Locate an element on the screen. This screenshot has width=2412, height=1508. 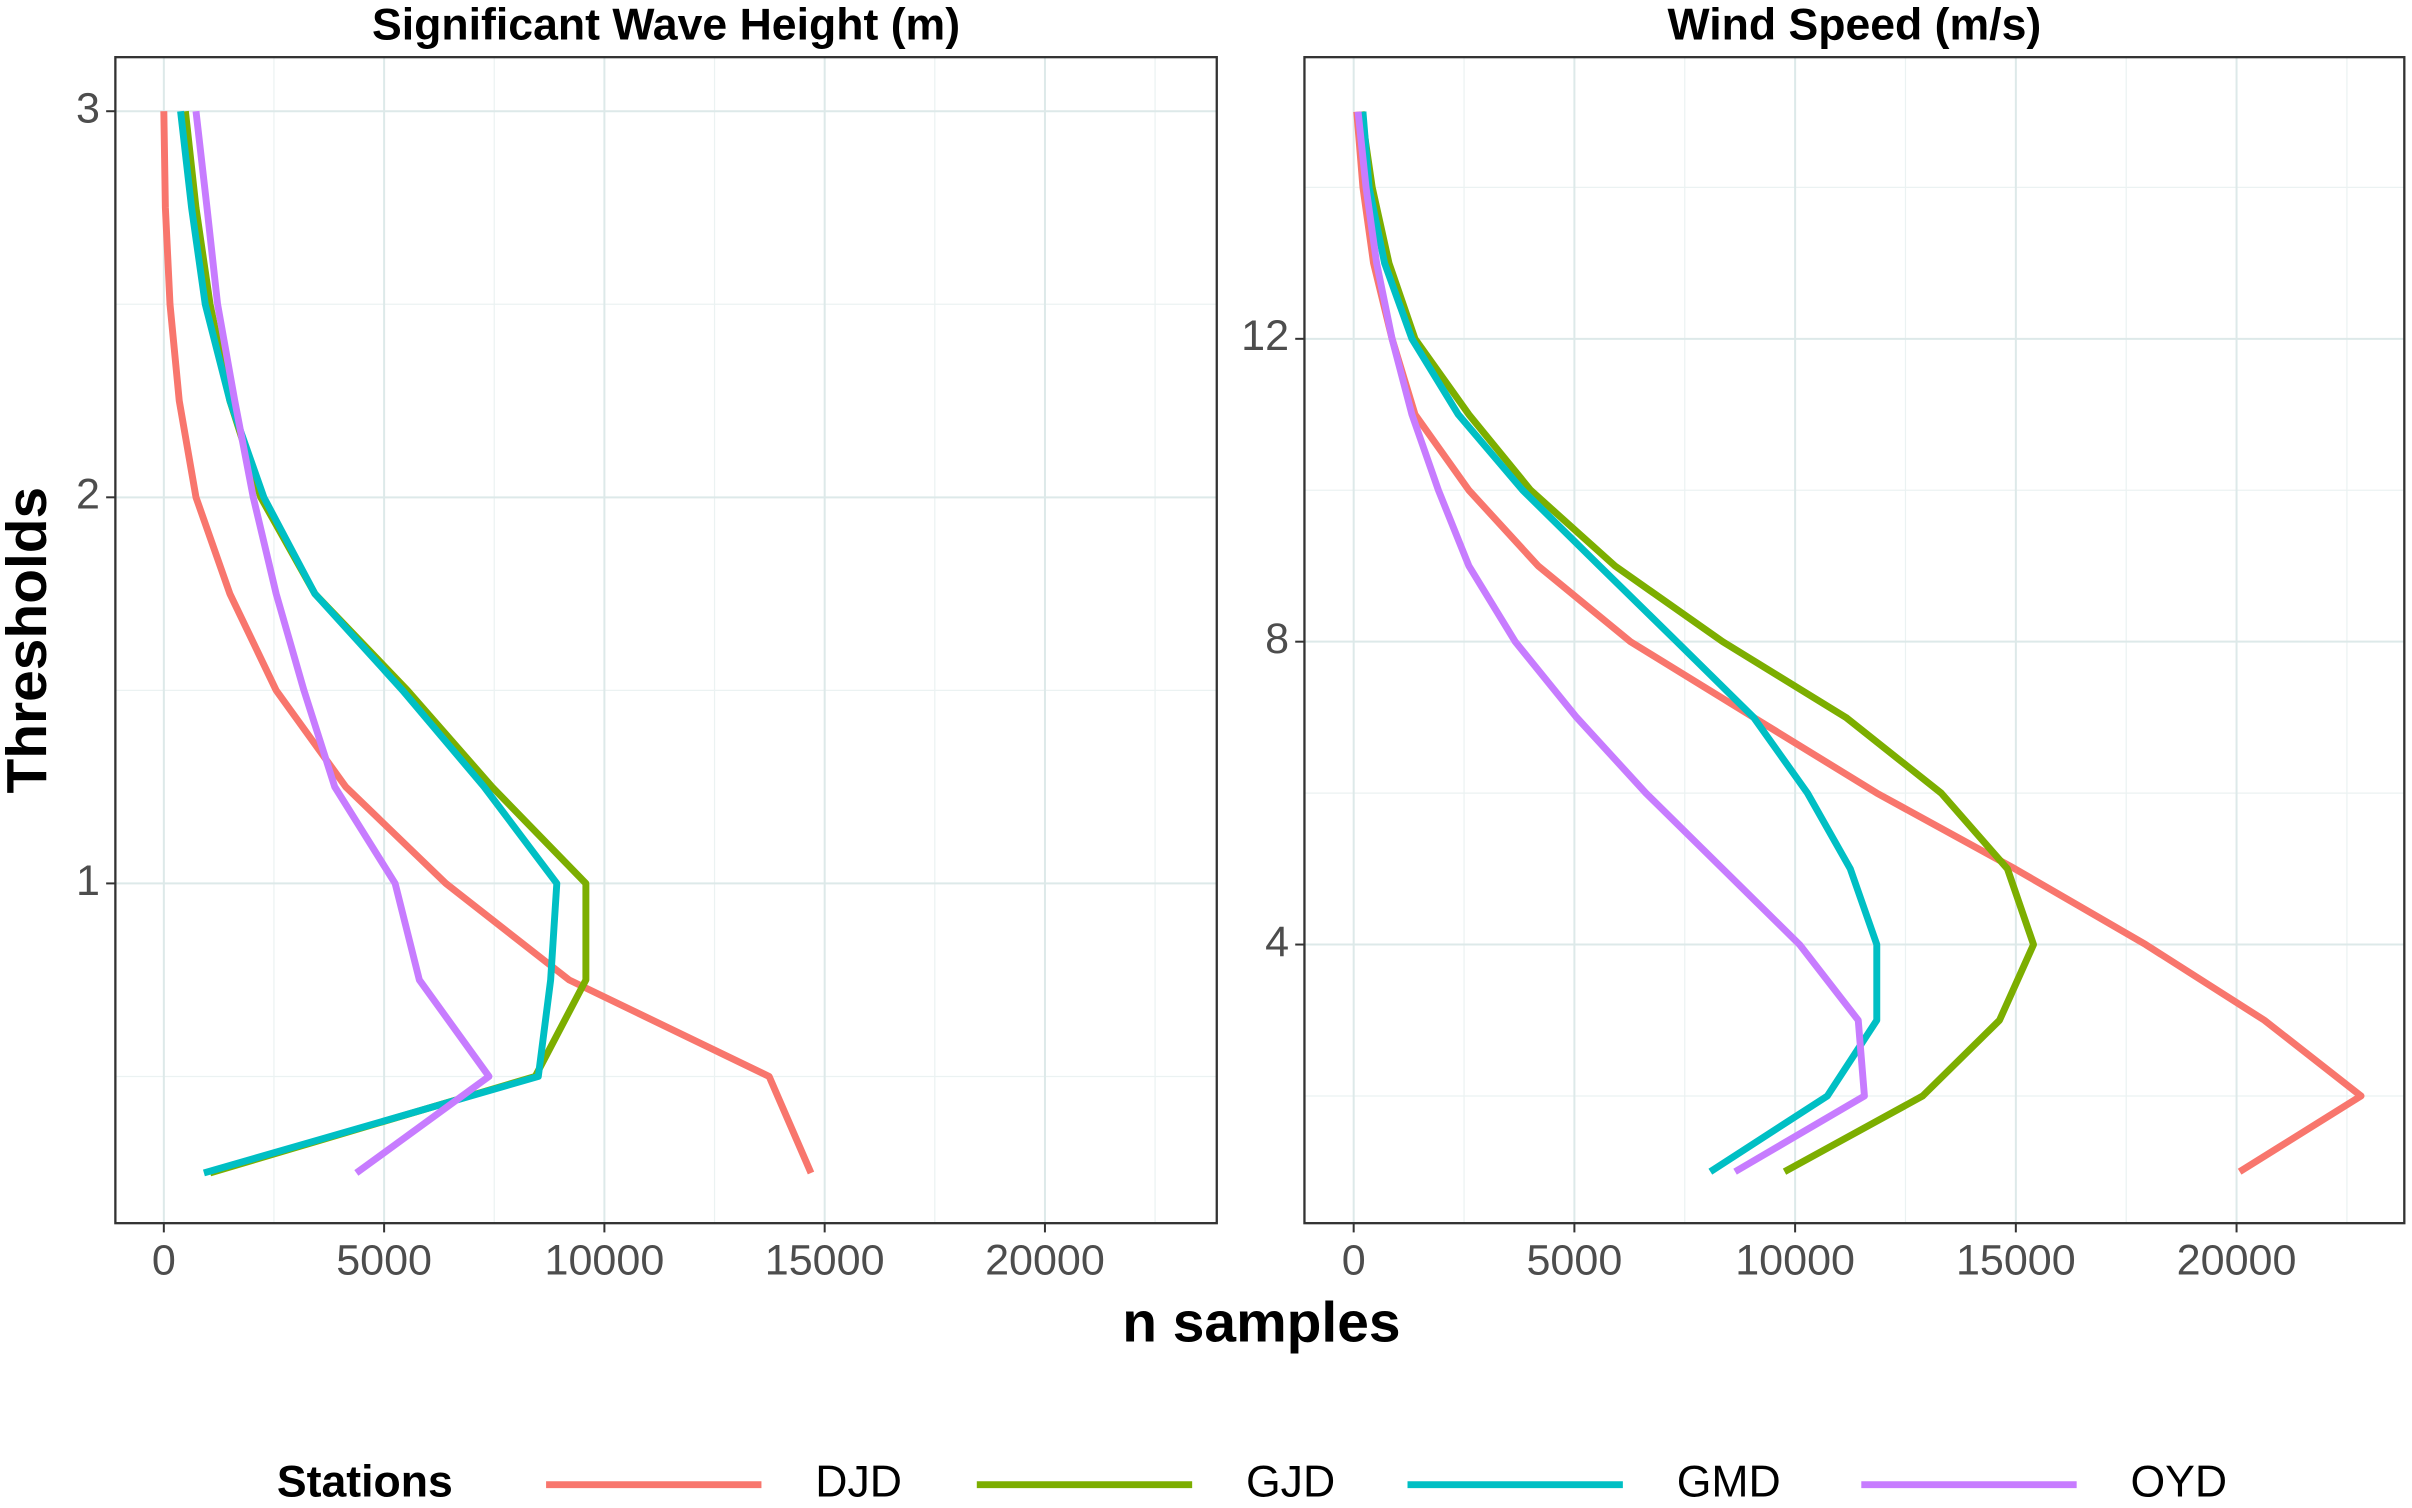
panel-title: Wind Speed (m/s) is located at coordinates (1855, 25).